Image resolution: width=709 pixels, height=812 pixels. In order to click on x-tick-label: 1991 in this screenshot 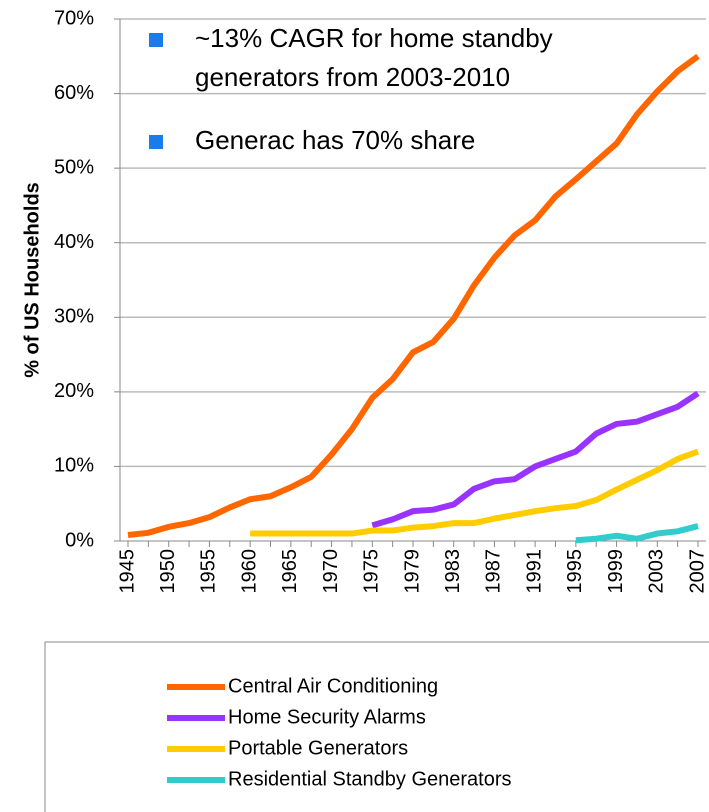, I will do `click(534, 571)`.